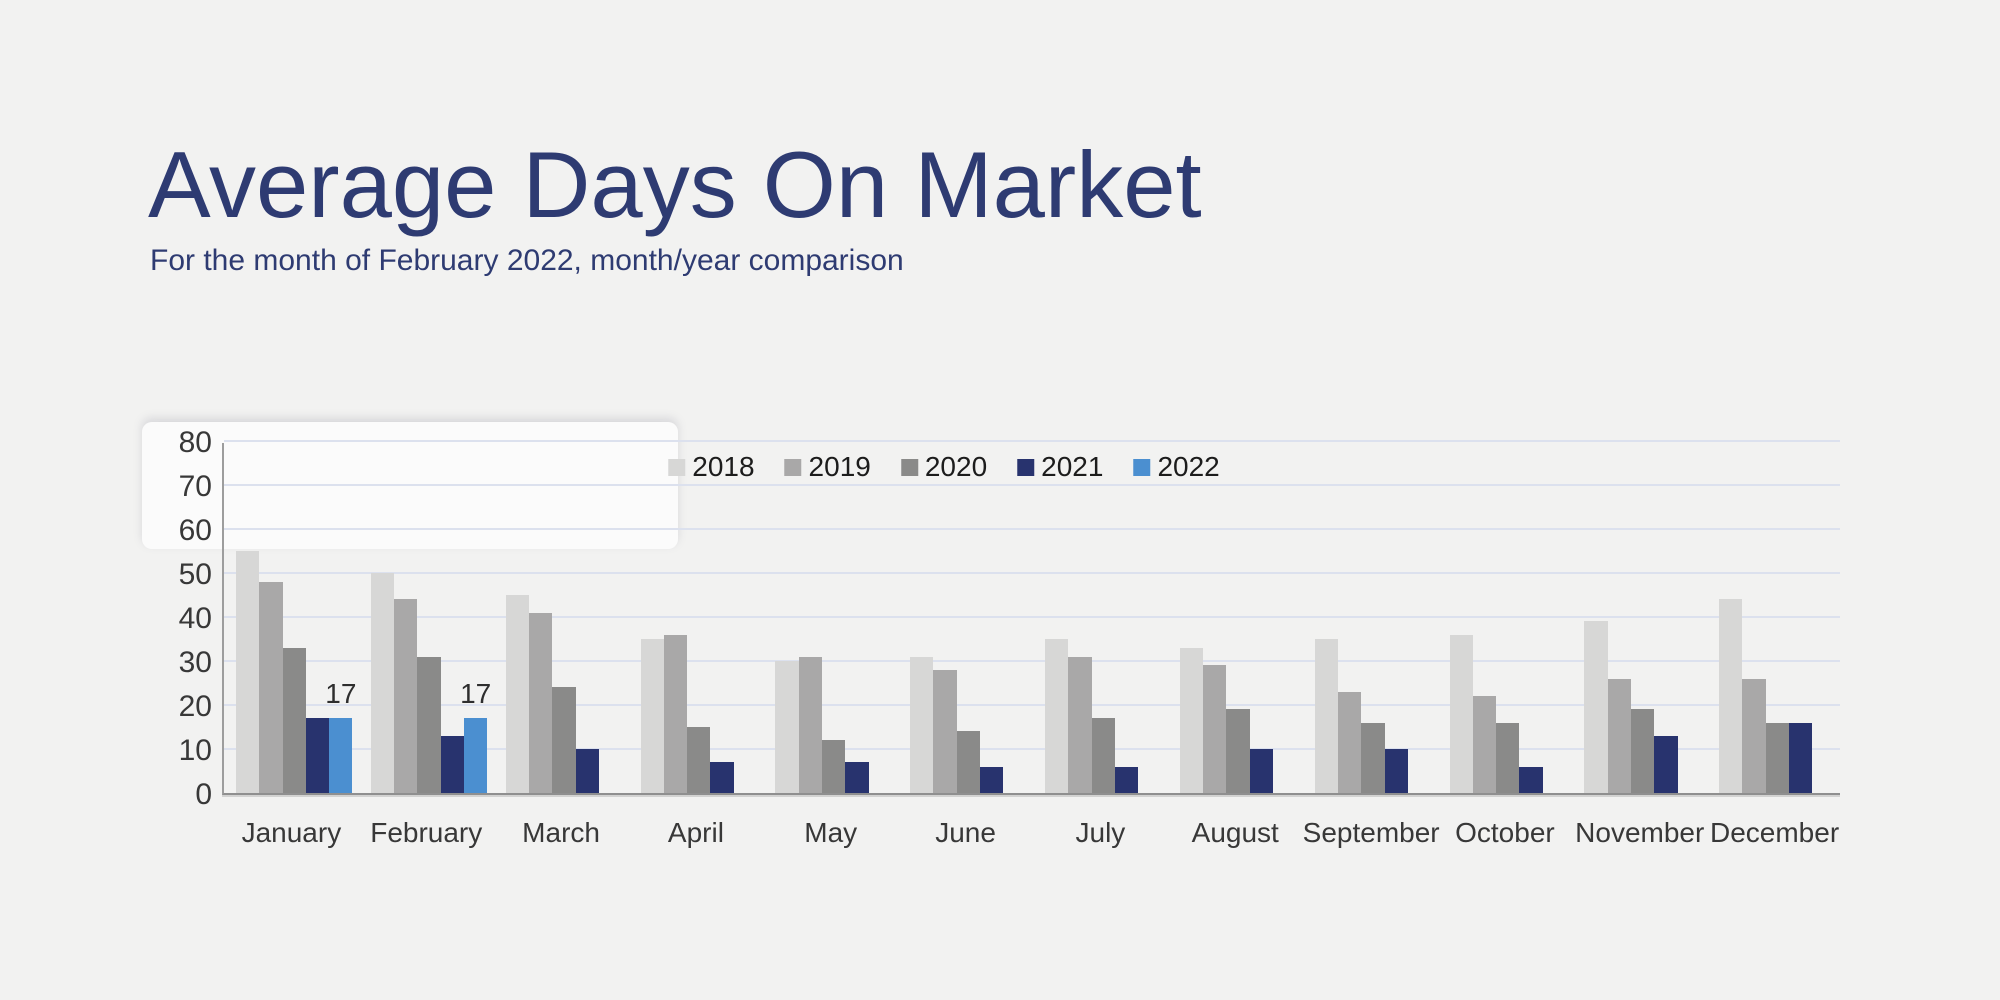 This screenshot has height=1000, width=2000. I want to click on bar-2019-march, so click(540, 702).